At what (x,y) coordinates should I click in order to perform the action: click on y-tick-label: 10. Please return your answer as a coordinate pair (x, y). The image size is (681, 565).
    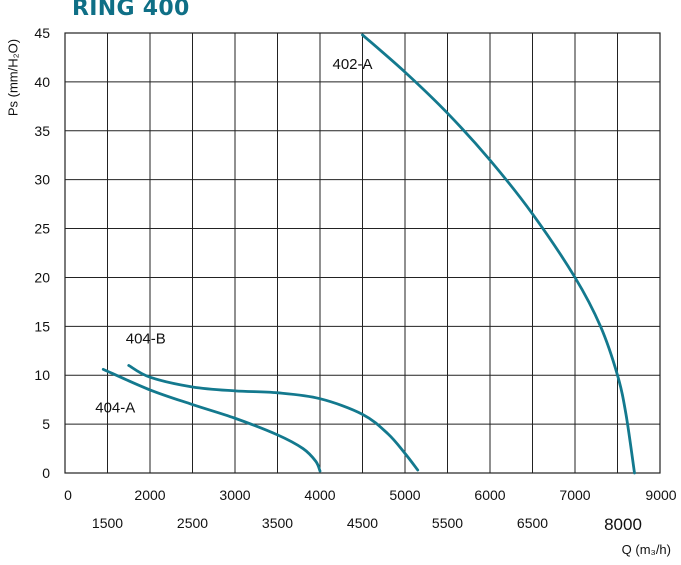
    Looking at the image, I should click on (42, 375).